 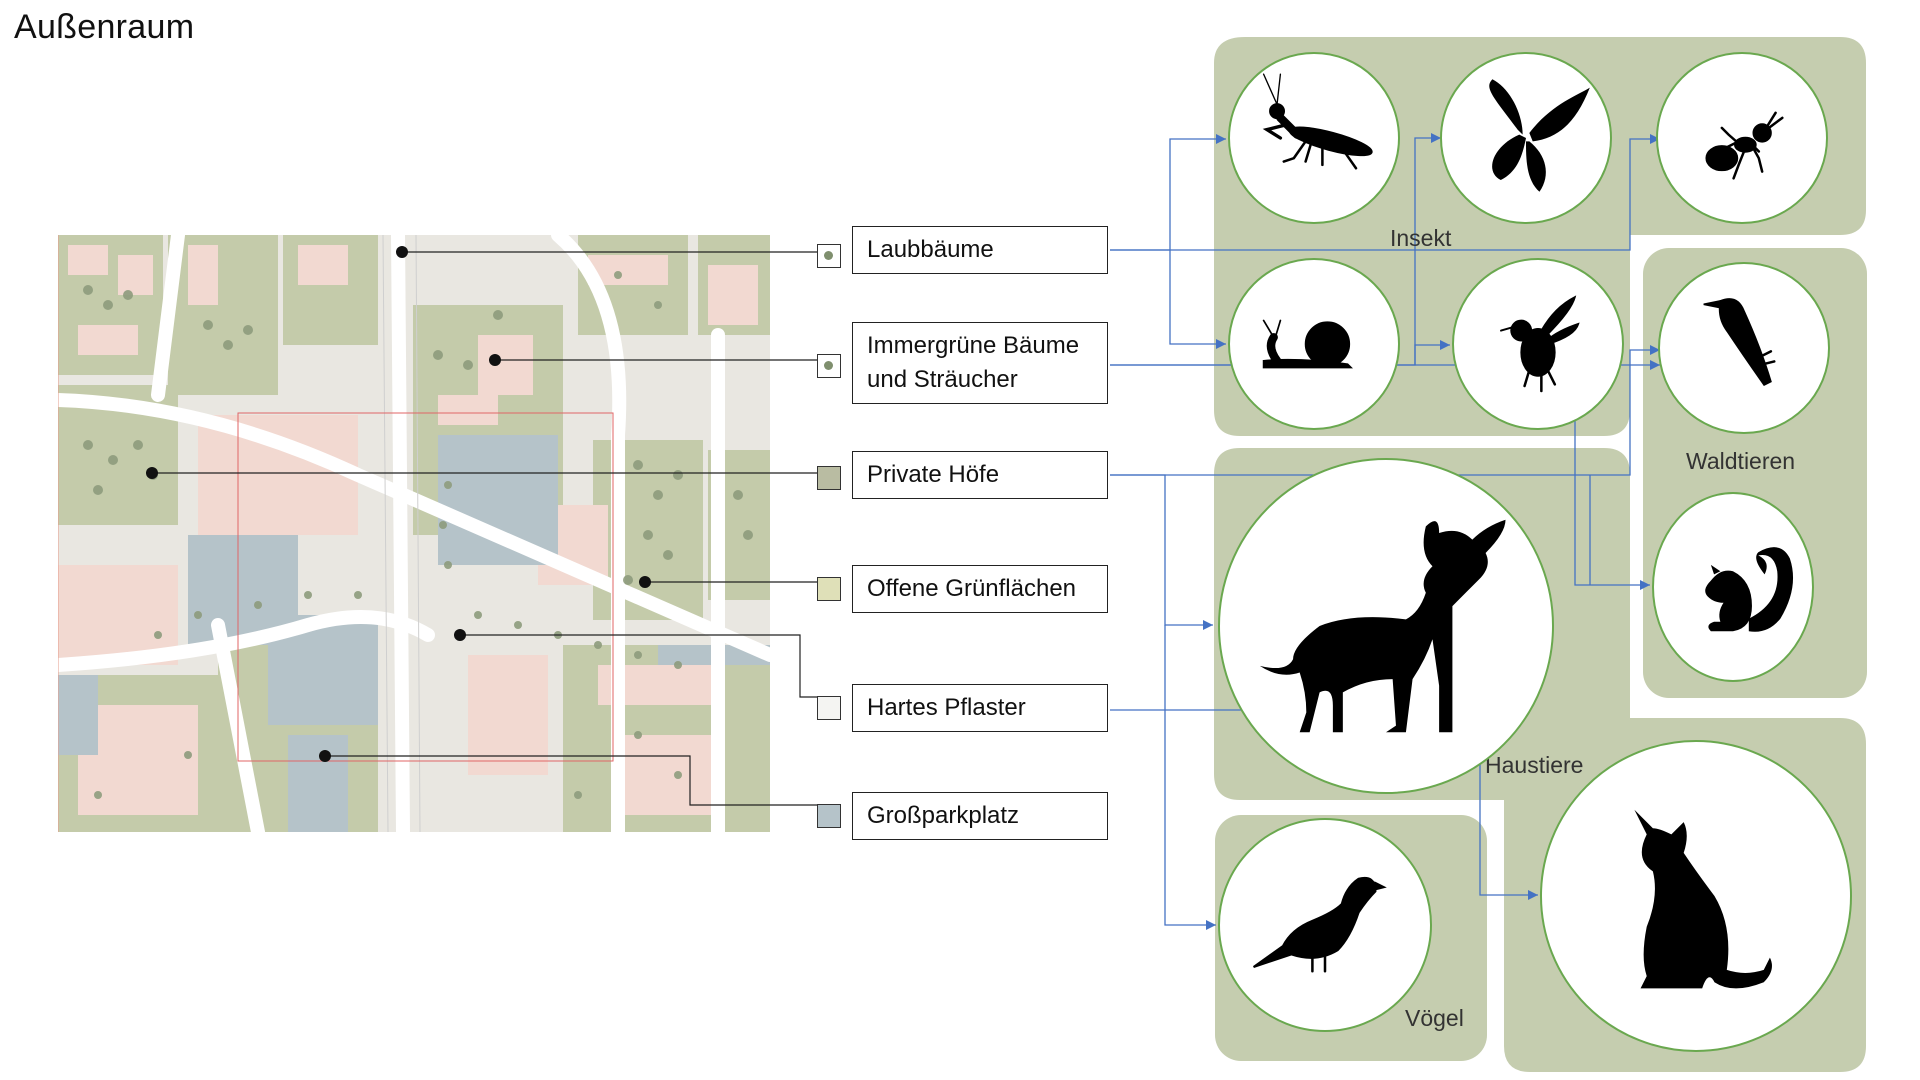 What do you see at coordinates (1742, 138) in the screenshot?
I see `ant-icon` at bounding box center [1742, 138].